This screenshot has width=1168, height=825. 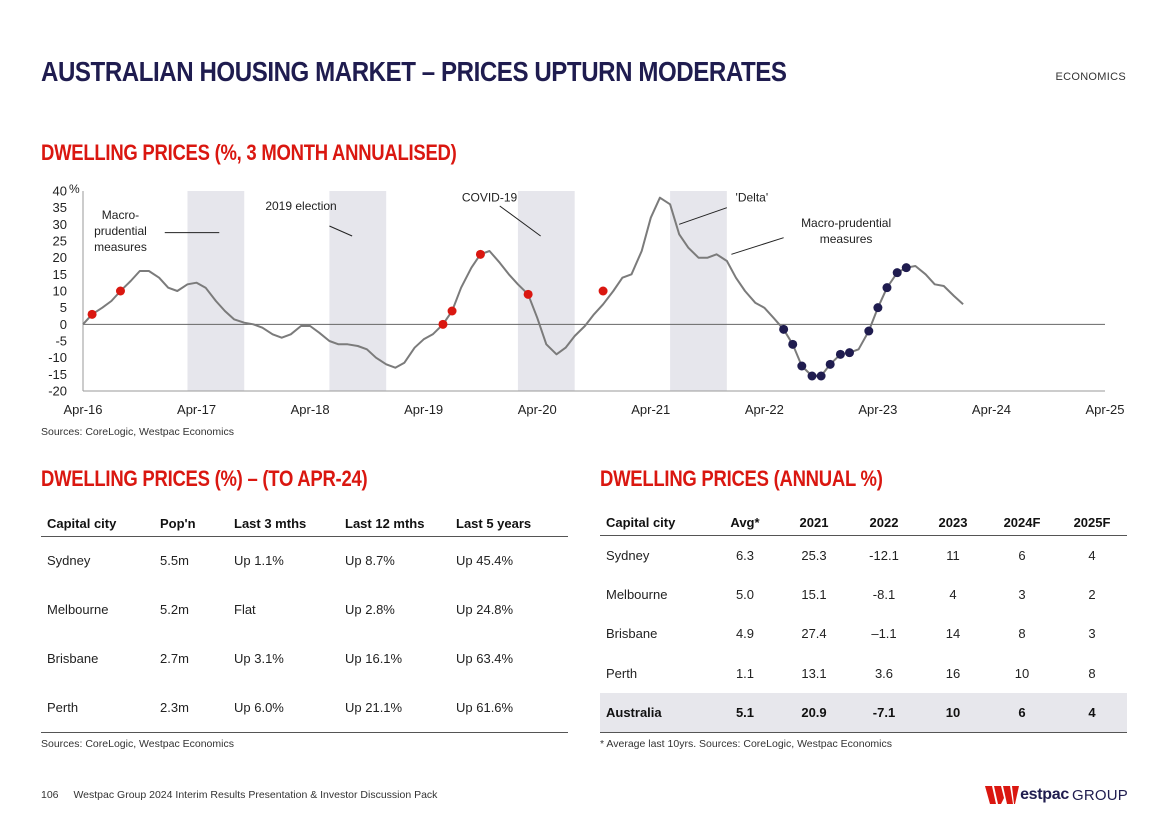 I want to click on cell-2021: 25.3, so click(x=814, y=555).